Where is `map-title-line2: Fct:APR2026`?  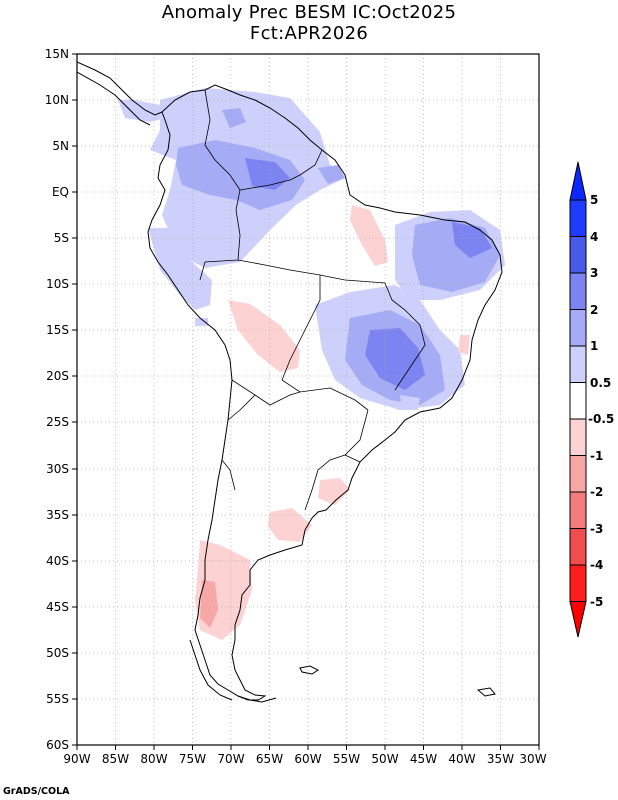
map-title-line2: Fct:APR2026 is located at coordinates (309, 33).